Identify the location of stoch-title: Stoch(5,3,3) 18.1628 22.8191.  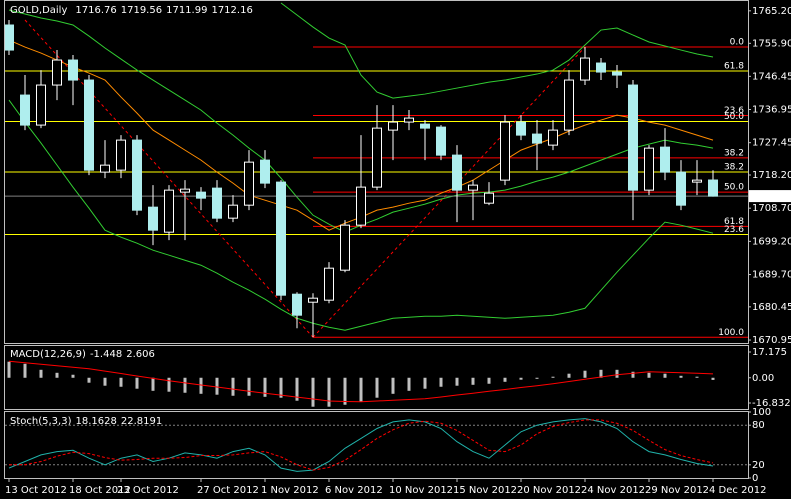
(86, 421).